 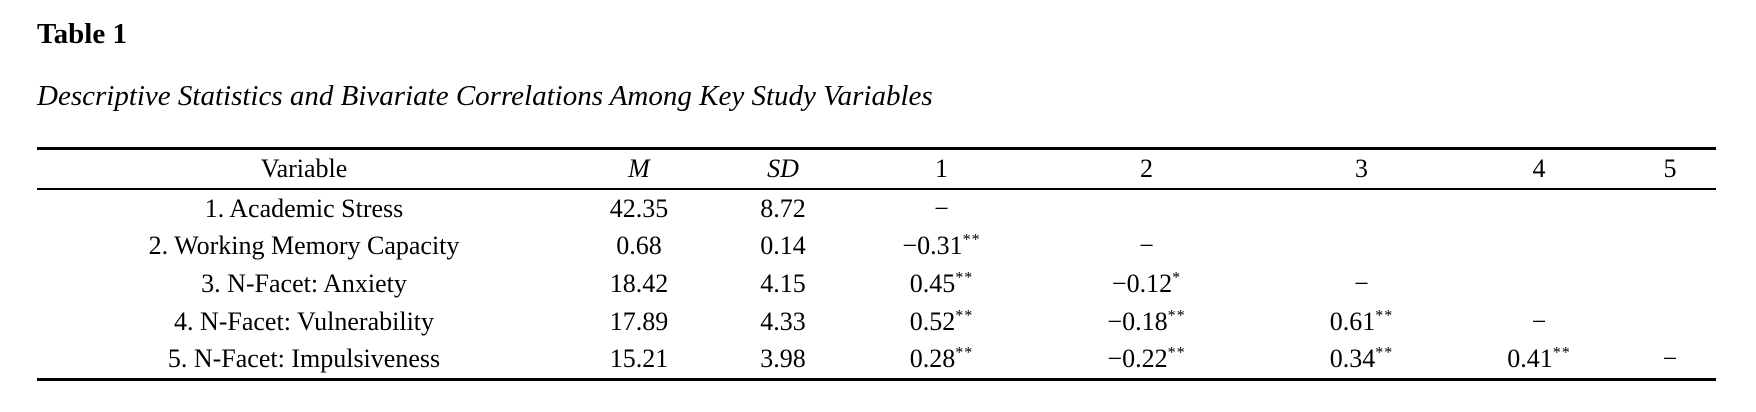 What do you see at coordinates (639, 283) in the screenshot?
I see `value-cell: 18.42` at bounding box center [639, 283].